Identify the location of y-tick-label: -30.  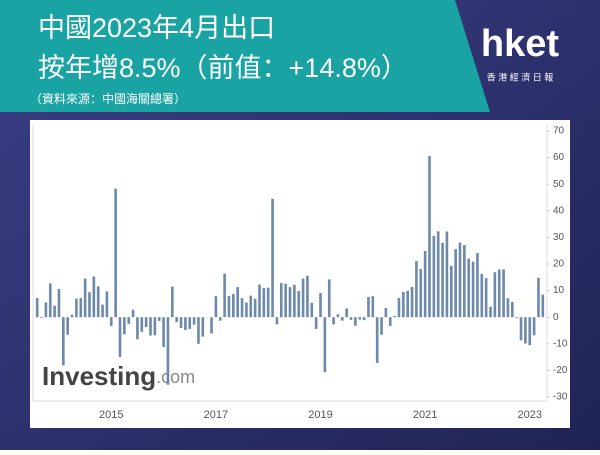
(560, 397).